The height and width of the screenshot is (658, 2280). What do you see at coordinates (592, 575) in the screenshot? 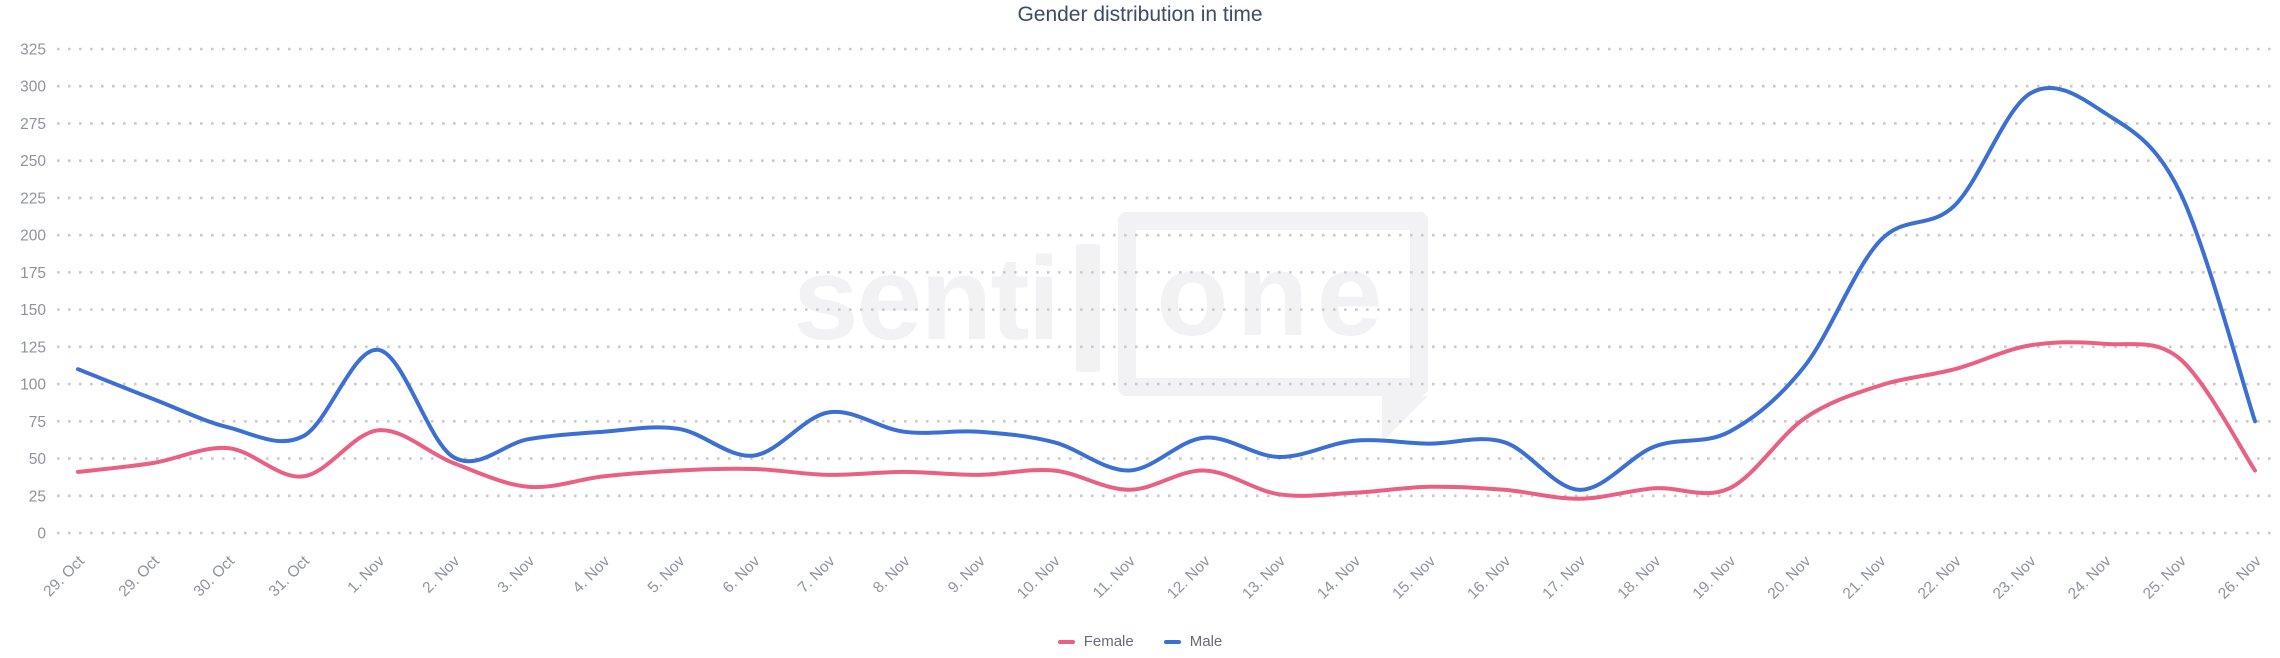
I see `x-axis-tick-label-7: 4. Nov` at bounding box center [592, 575].